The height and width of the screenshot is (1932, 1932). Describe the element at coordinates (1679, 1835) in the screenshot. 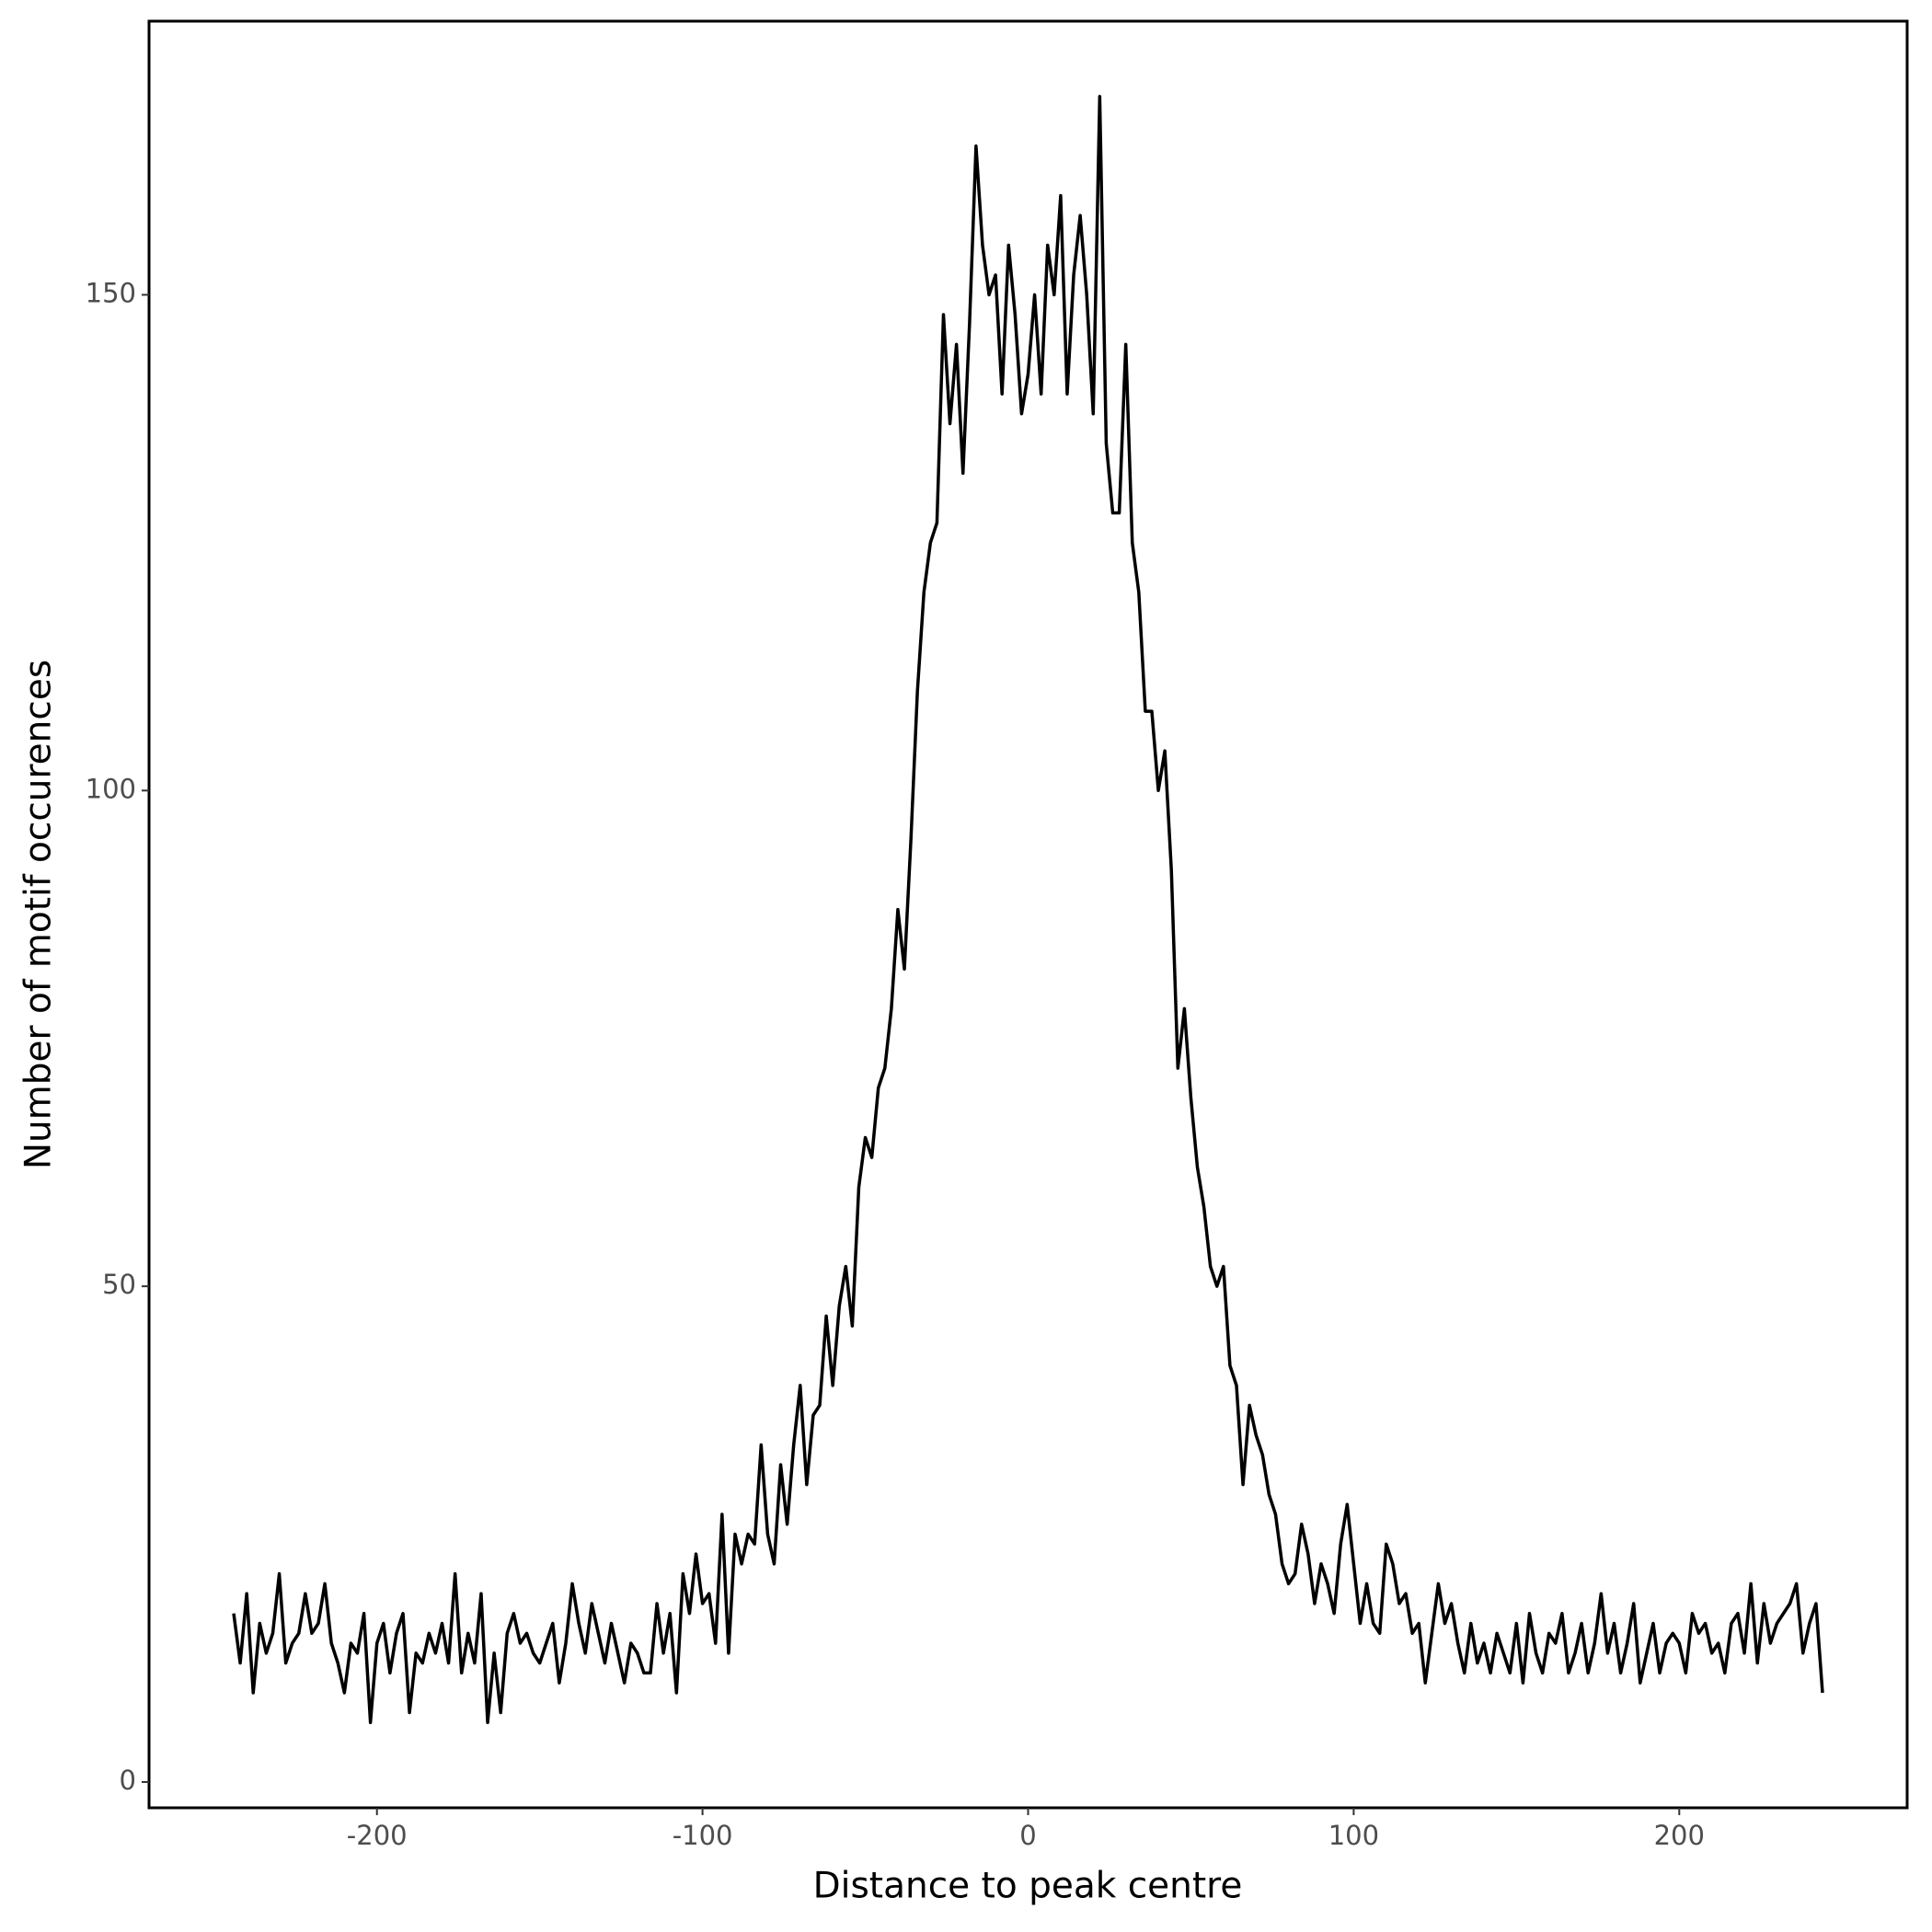

I see `x-tick-label: 200` at that location.